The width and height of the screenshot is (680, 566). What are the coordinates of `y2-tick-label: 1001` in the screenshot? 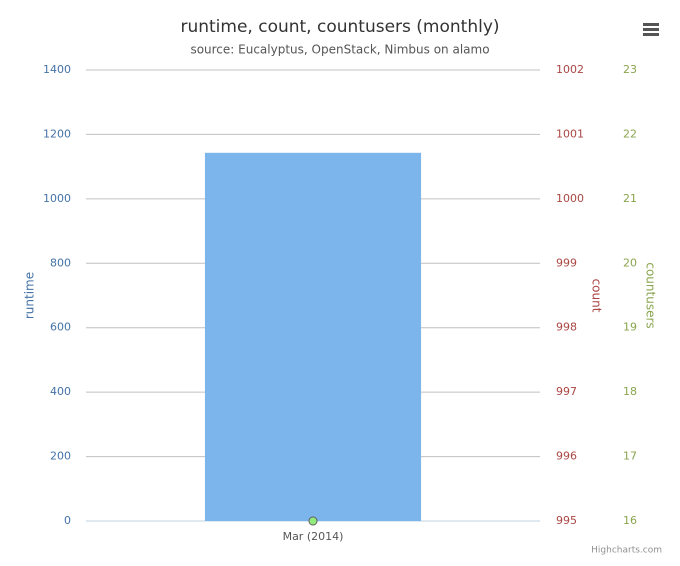 It's located at (570, 133).